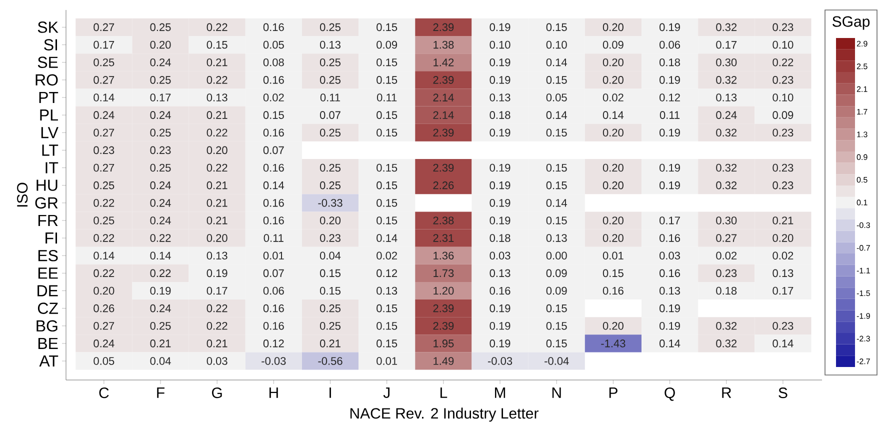 This screenshot has width=881, height=435. Describe the element at coordinates (48, 361) in the screenshot. I see `y-tick-label: AT` at that location.